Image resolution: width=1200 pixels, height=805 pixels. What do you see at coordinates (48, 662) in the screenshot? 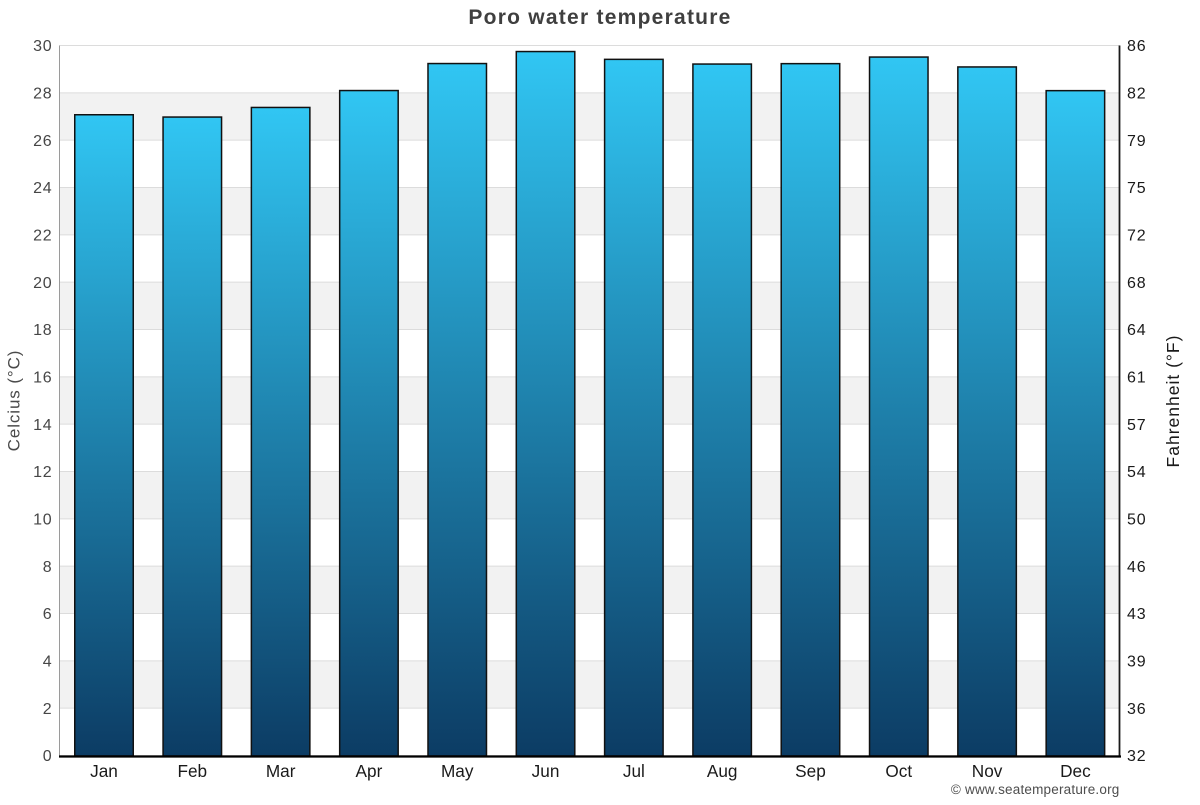
I see `svg-text: 4` at bounding box center [48, 662].